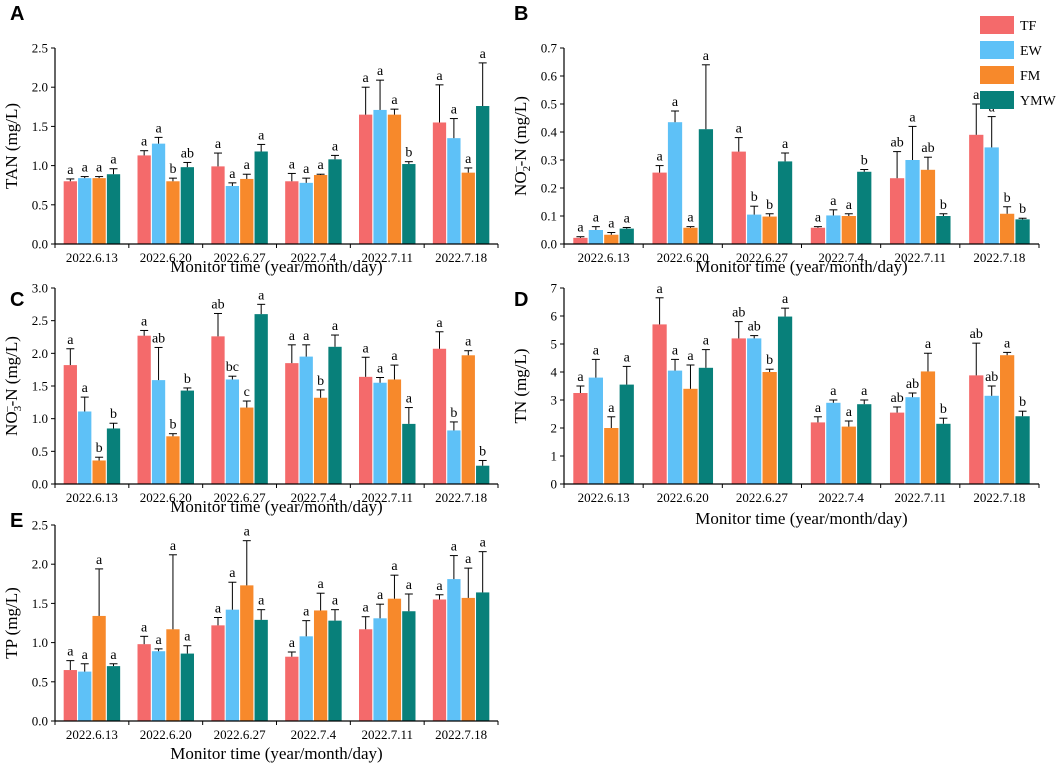 Image resolution: width=1062 pixels, height=766 pixels. I want to click on legend-label: EW, so click(1031, 51).